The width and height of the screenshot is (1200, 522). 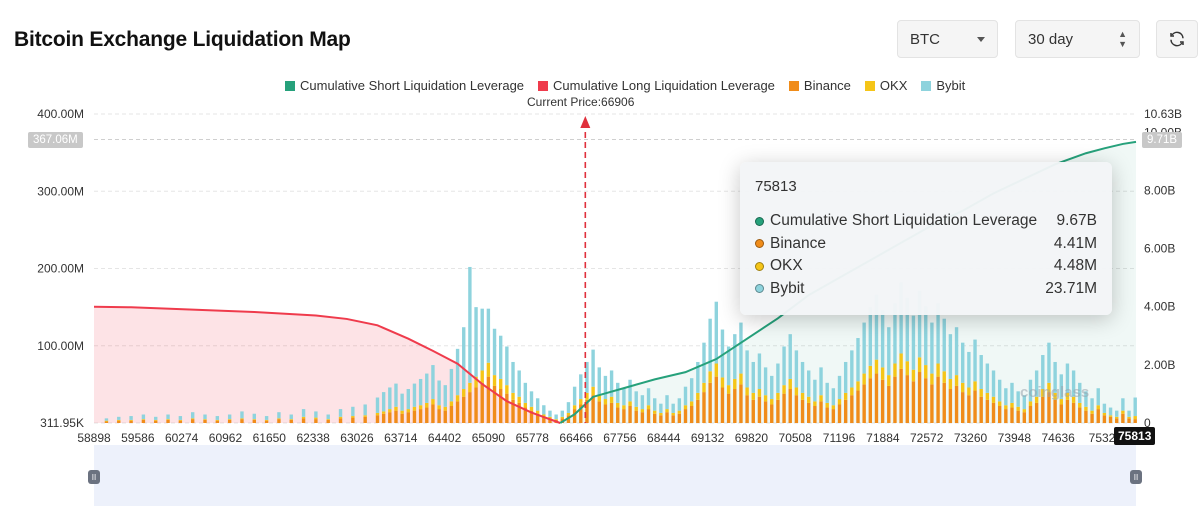 What do you see at coordinates (947, 39) in the screenshot?
I see `coin-select: BTC` at bounding box center [947, 39].